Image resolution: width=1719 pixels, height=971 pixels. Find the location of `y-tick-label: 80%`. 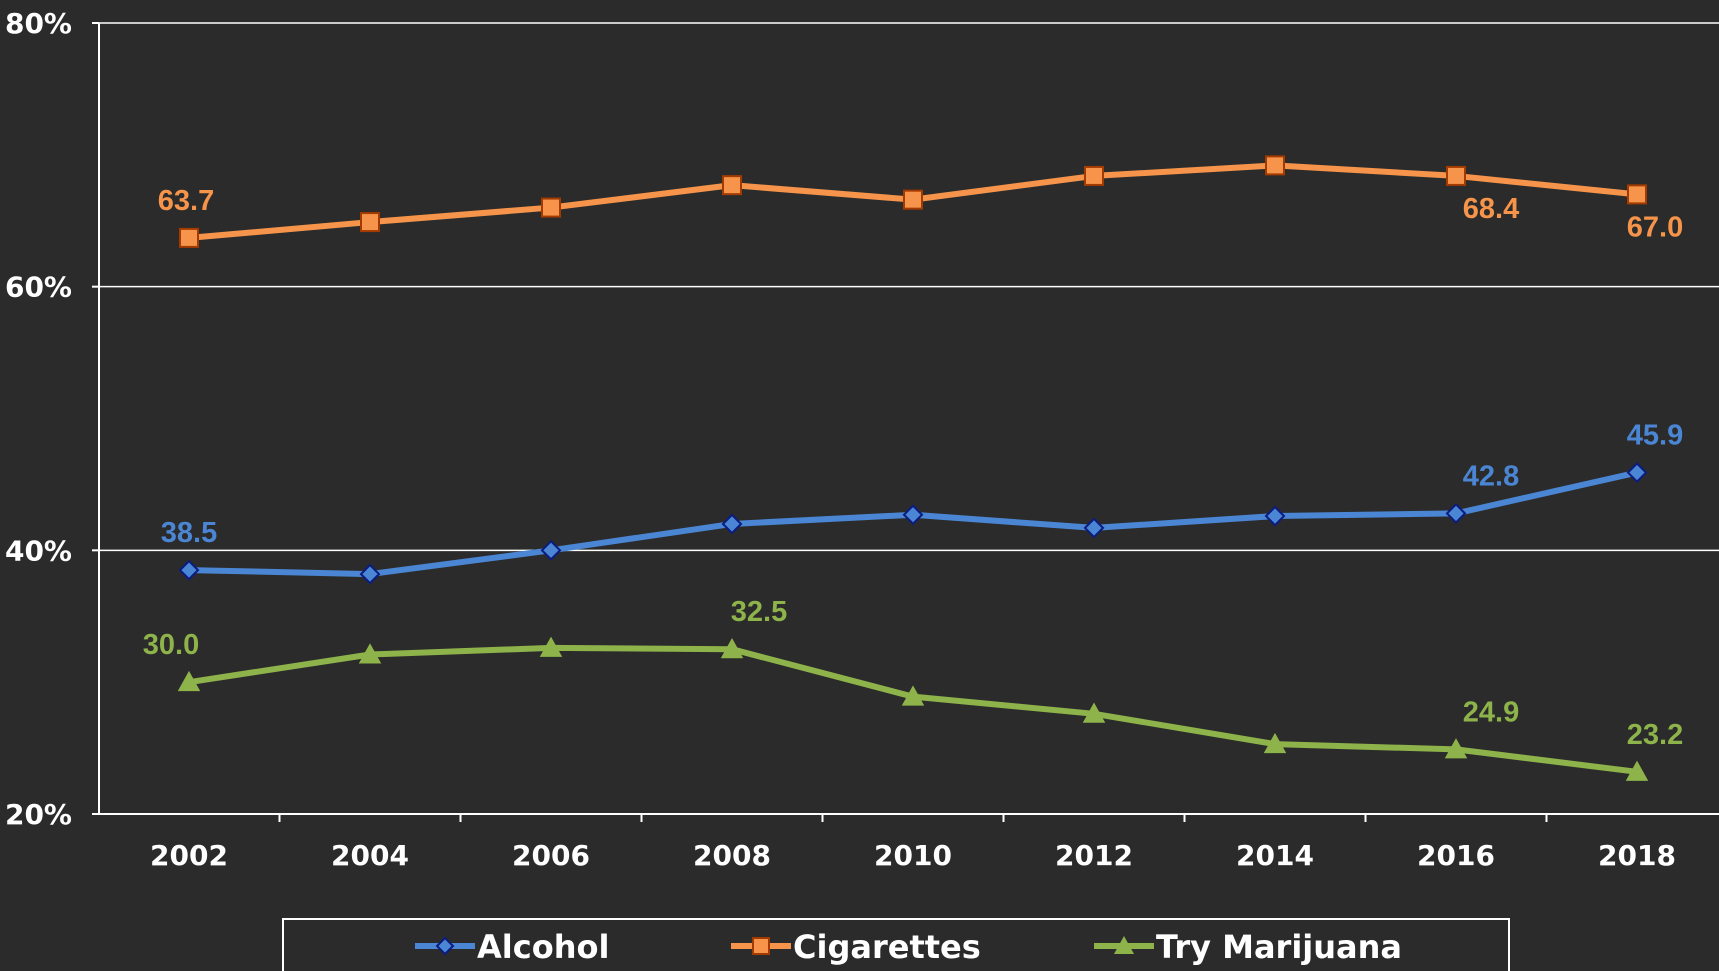

y-tick-label: 80% is located at coordinates (38, 23).